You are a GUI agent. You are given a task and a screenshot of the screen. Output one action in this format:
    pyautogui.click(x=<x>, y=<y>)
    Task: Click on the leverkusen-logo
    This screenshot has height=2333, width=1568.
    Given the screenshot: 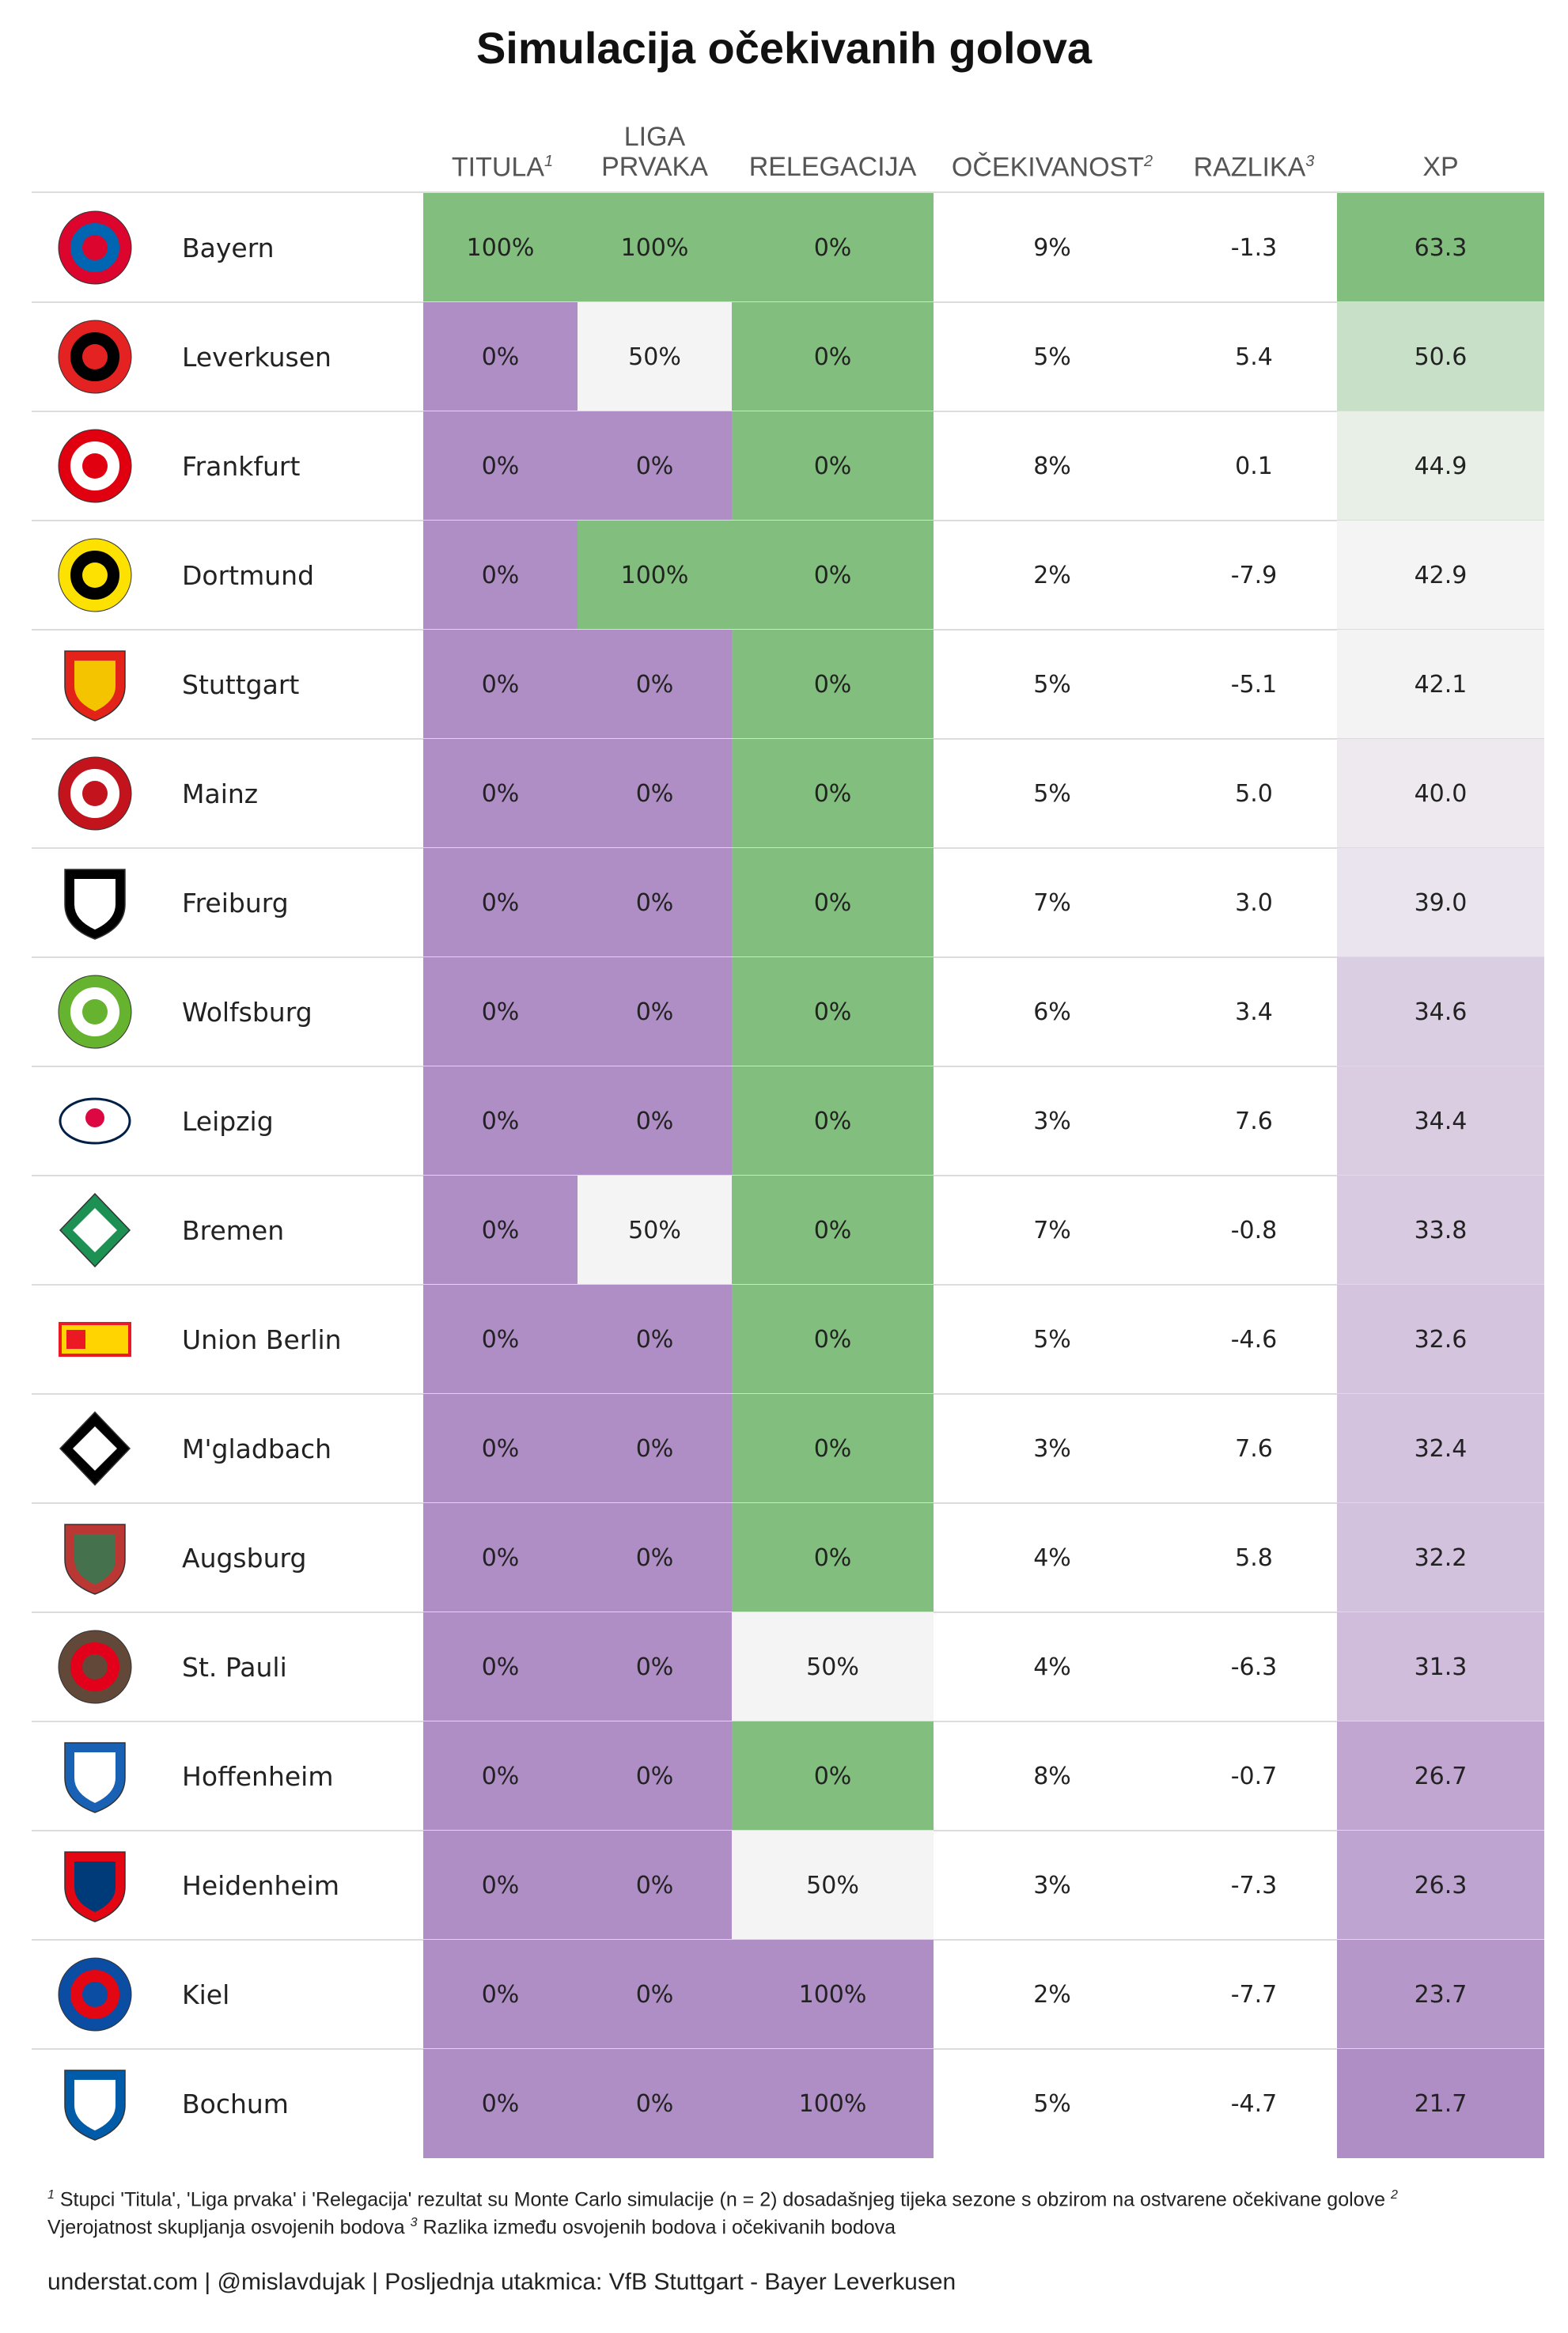 What is the action you would take?
    pyautogui.click(x=95, y=357)
    